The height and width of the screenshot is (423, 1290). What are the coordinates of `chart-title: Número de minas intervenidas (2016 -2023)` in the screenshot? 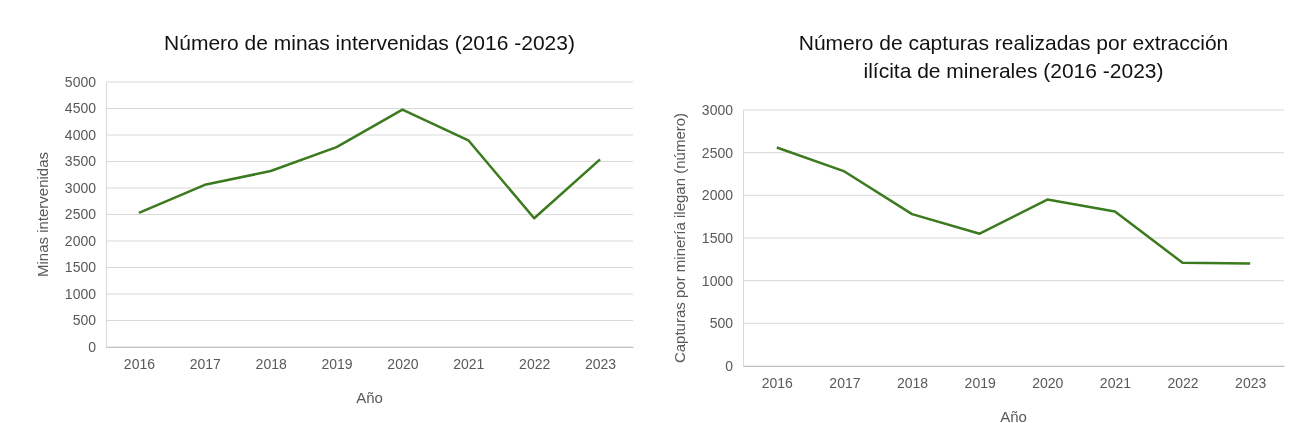 It's located at (369, 42).